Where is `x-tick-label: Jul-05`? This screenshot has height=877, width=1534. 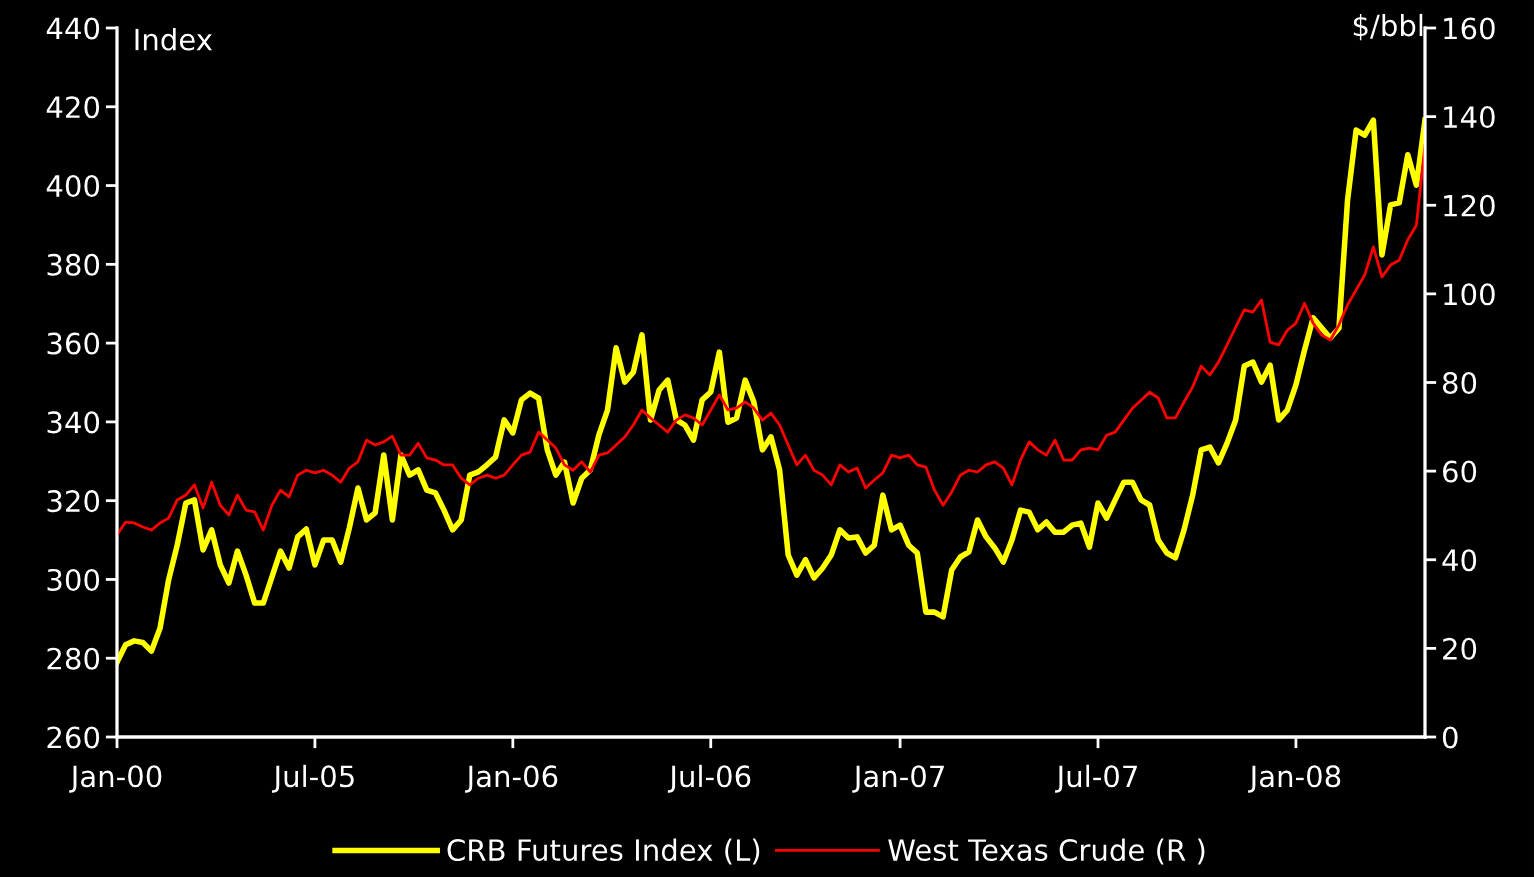
x-tick-label: Jul-05 is located at coordinates (313, 778).